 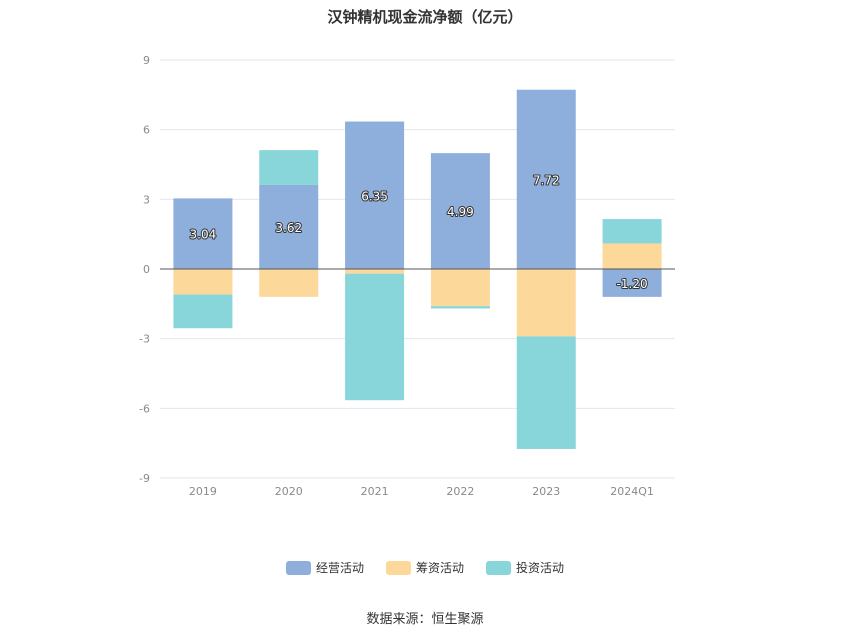 I want to click on x-tick-label: 2021, so click(x=375, y=491).